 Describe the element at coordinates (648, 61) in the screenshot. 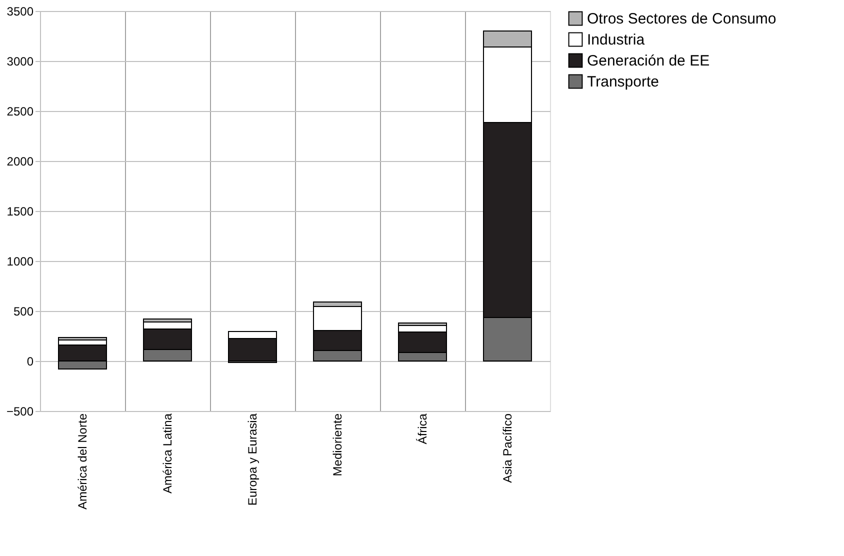

I see `legend-label: Generación de EE` at that location.